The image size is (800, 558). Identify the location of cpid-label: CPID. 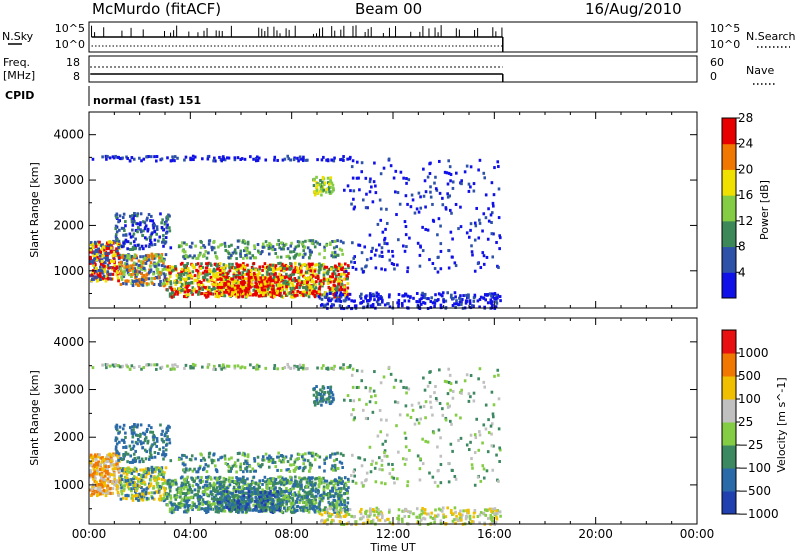
(19, 95).